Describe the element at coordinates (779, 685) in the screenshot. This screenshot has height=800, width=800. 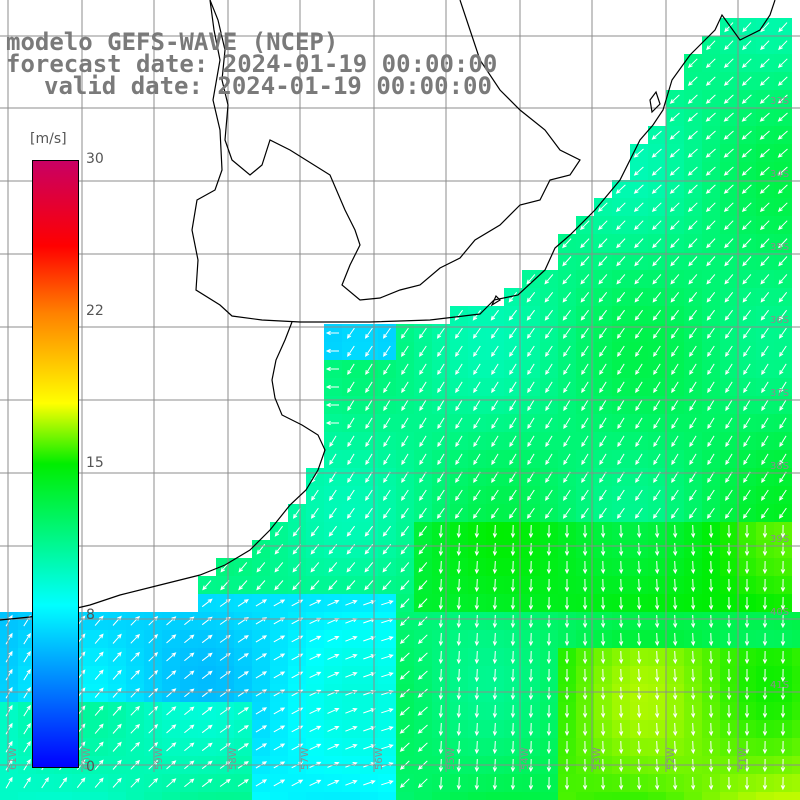
I see `lat-label: 41S` at that location.